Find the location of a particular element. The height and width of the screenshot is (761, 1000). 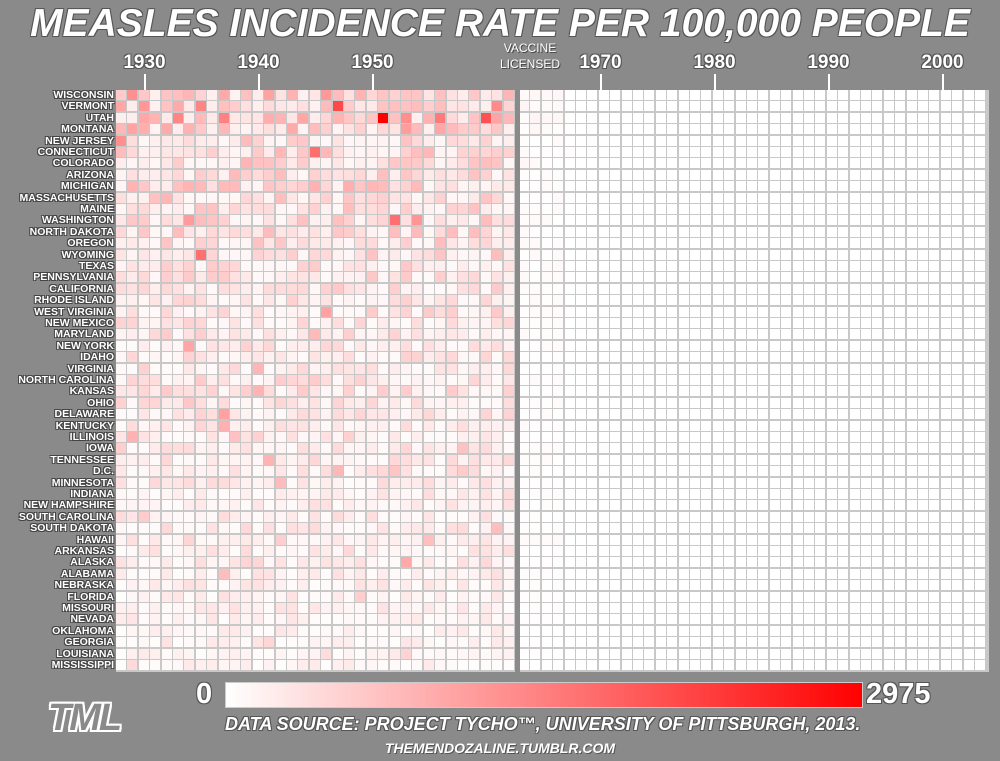

y-tick-label: NORTH CAROLINA is located at coordinates (66, 380).